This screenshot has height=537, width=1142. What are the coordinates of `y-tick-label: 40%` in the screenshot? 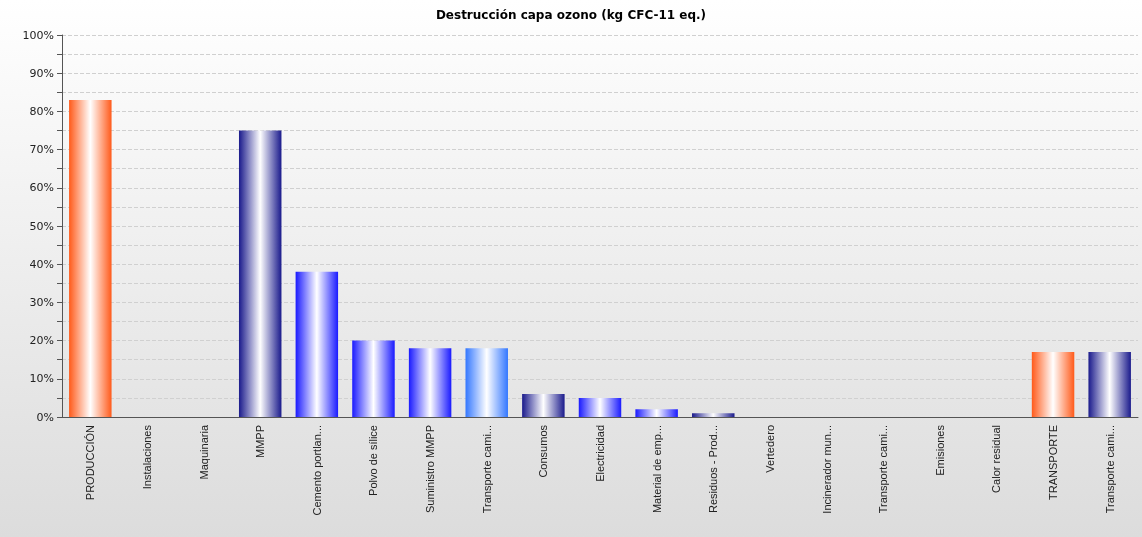 It's located at (41, 264).